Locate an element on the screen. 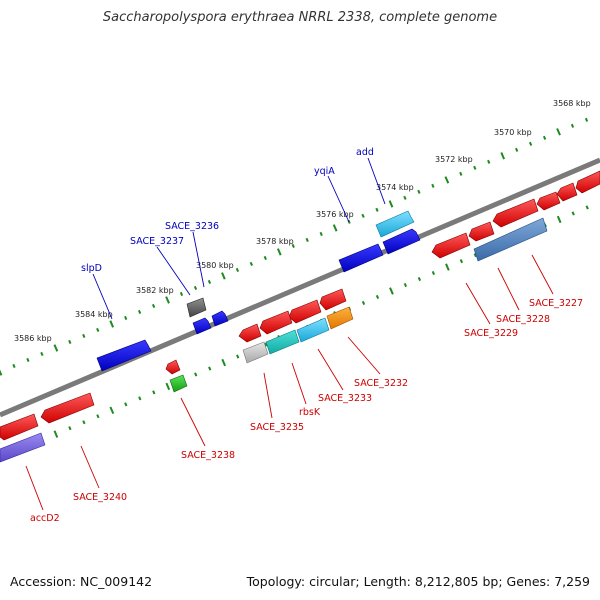  gene-label-sace-3228: SACE_3228 is located at coordinates (523, 319).